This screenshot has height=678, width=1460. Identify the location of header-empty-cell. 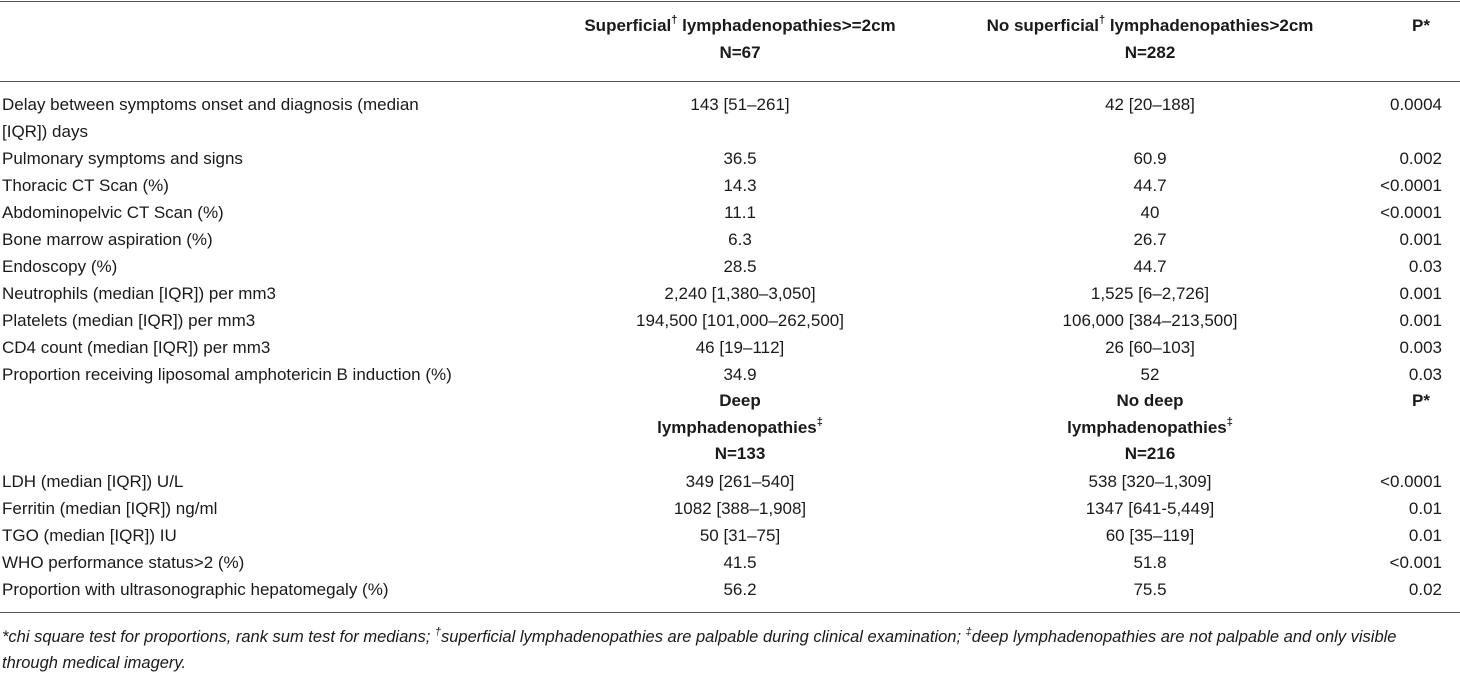
(270, 40).